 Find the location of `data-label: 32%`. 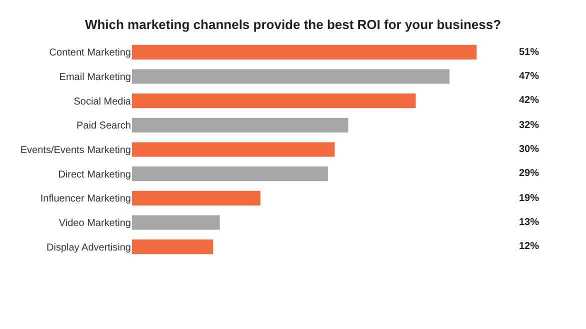

data-label: 32% is located at coordinates (529, 125).